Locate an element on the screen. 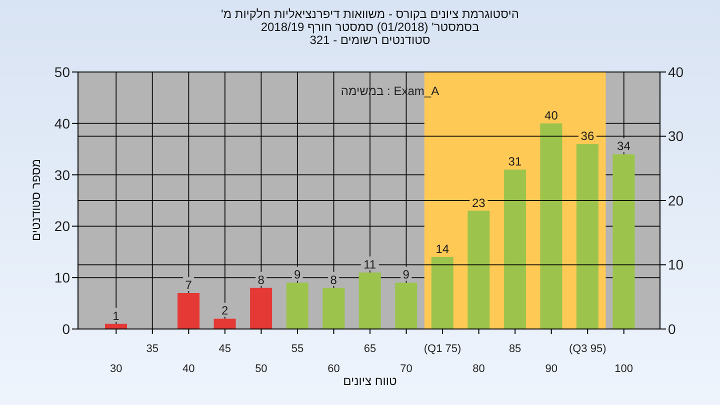  x-tick-label: 70 is located at coordinates (406, 369).